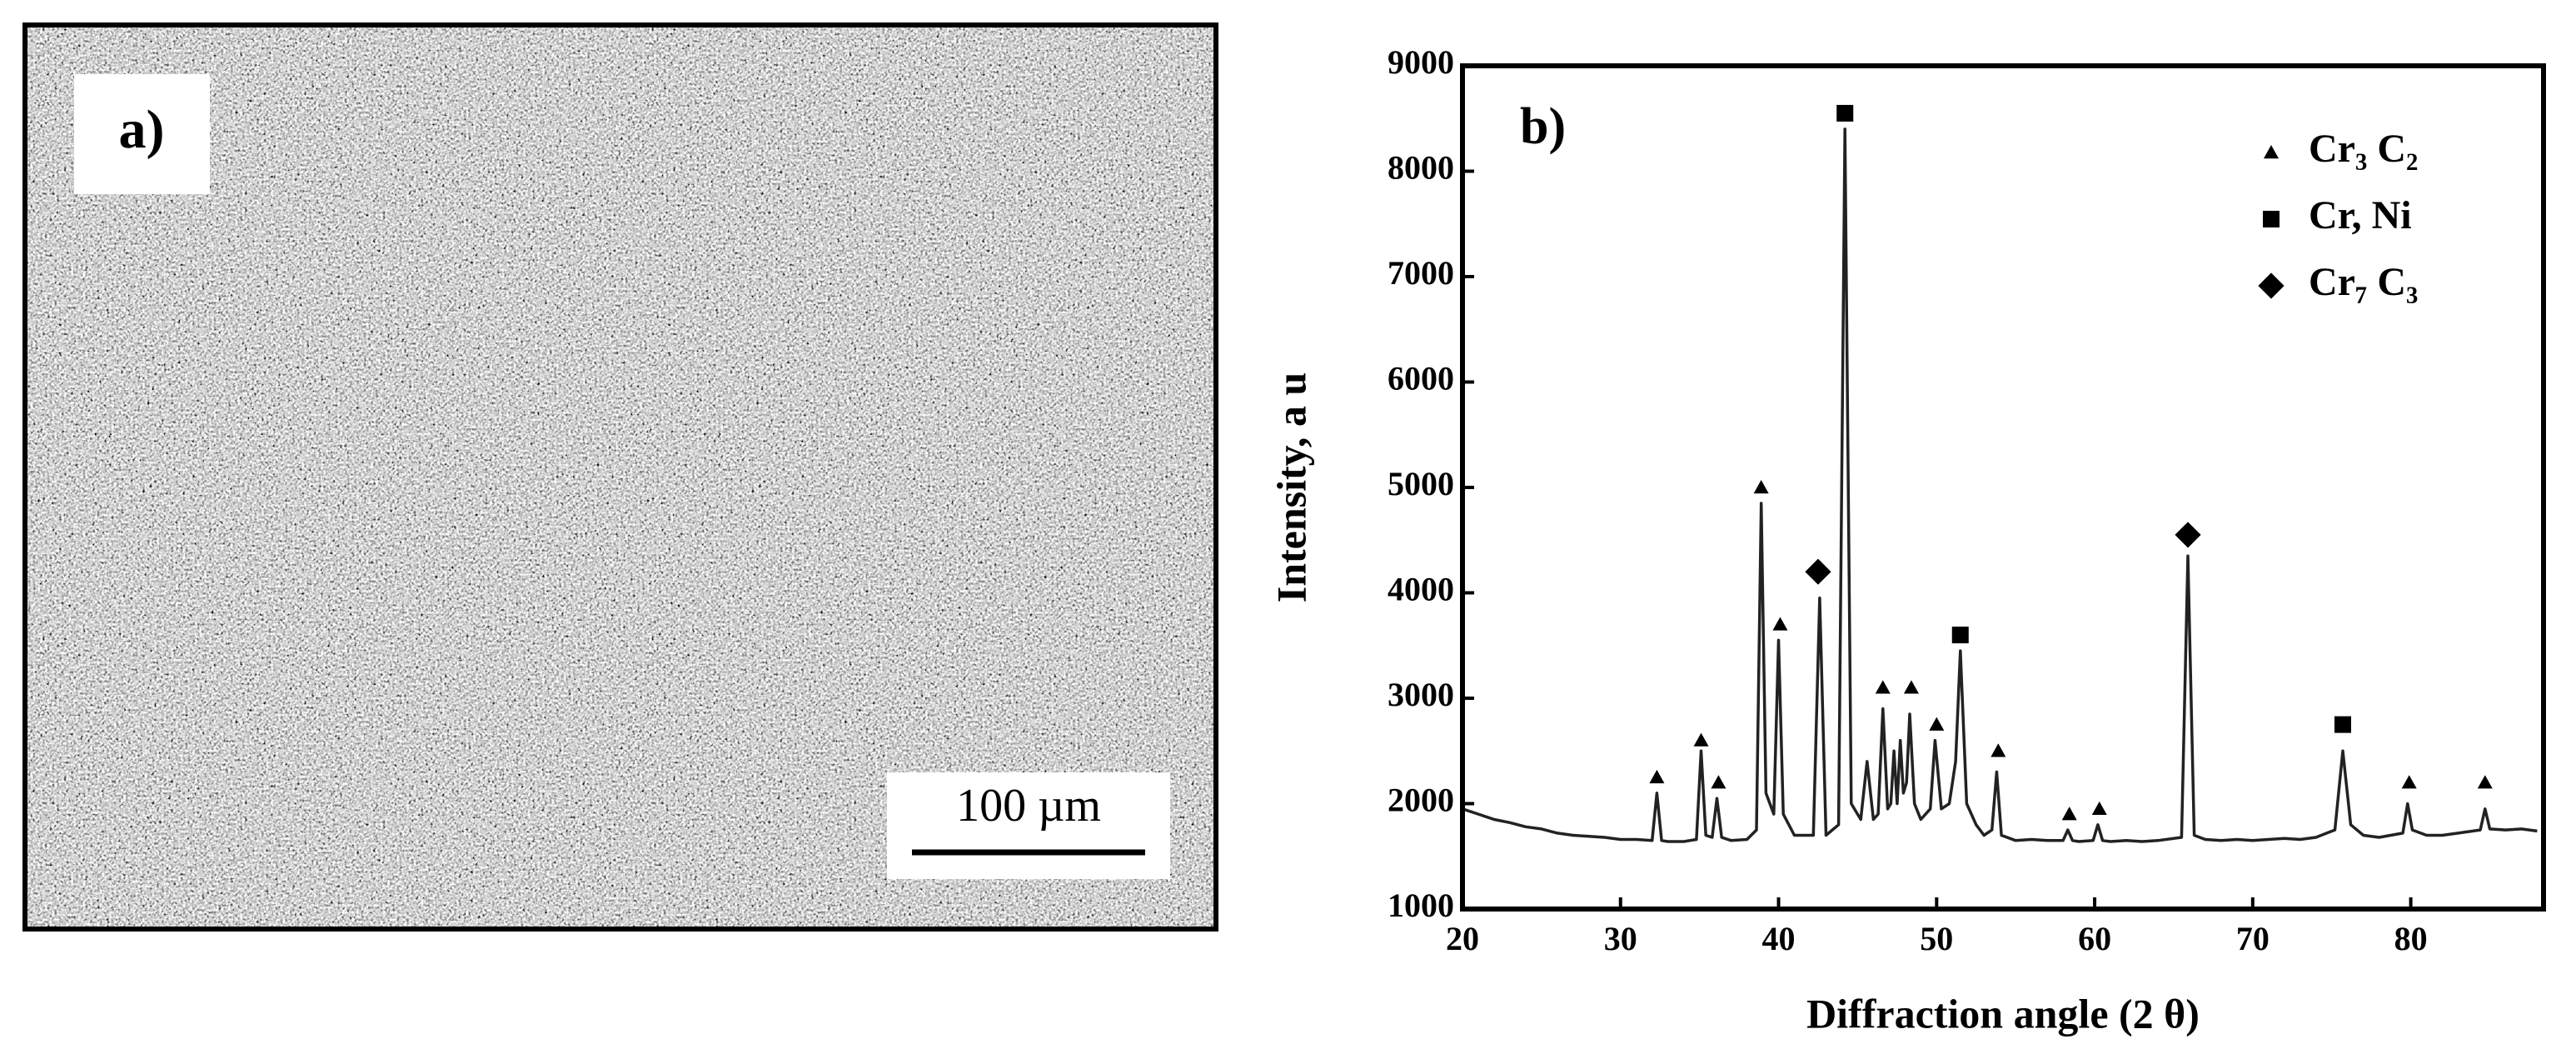 This screenshot has width=2576, height=1059. Describe the element at coordinates (1421, 168) in the screenshot. I see `y-tick-label: 8000` at that location.